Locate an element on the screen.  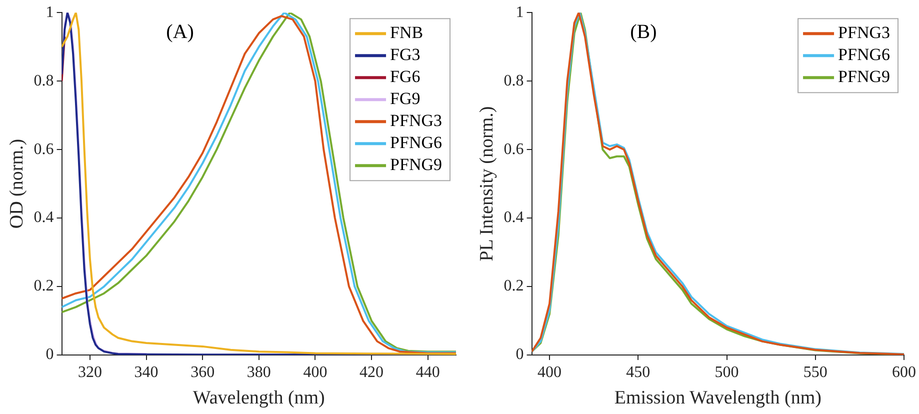
x-tick-label: 320 is located at coordinates (90, 372).